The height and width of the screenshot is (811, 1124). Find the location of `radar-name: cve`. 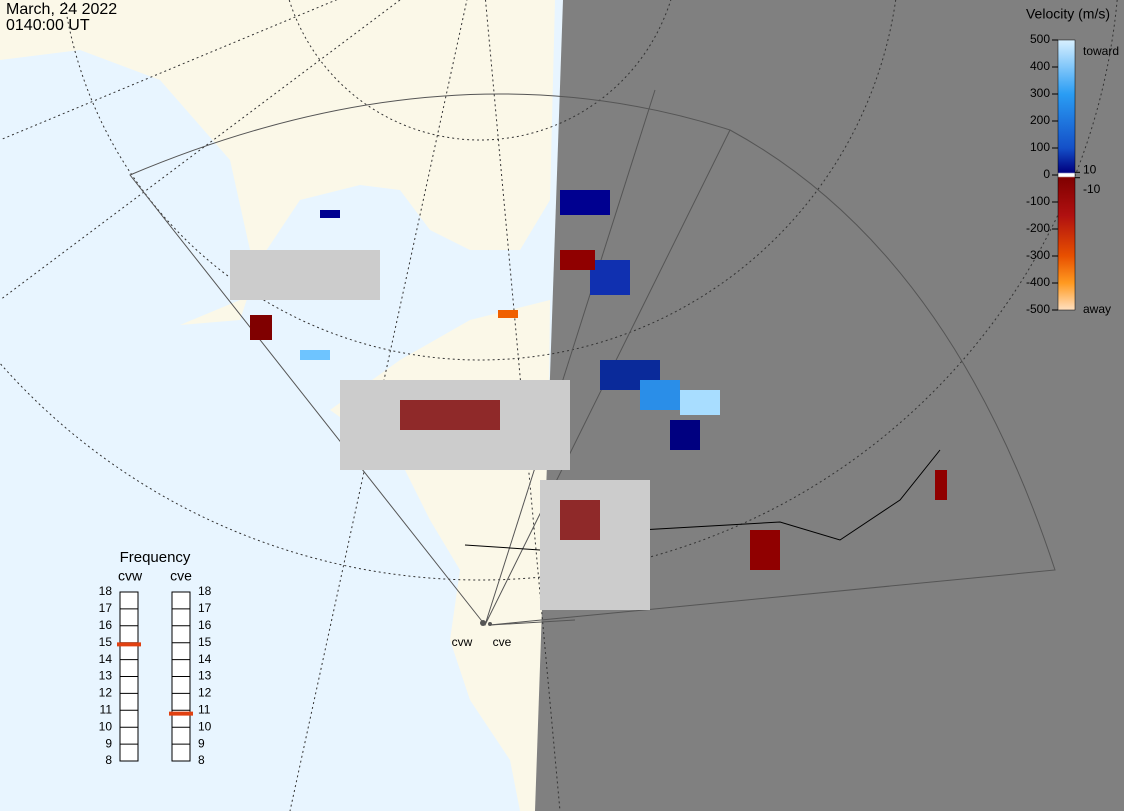

radar-name: cve is located at coordinates (181, 576).